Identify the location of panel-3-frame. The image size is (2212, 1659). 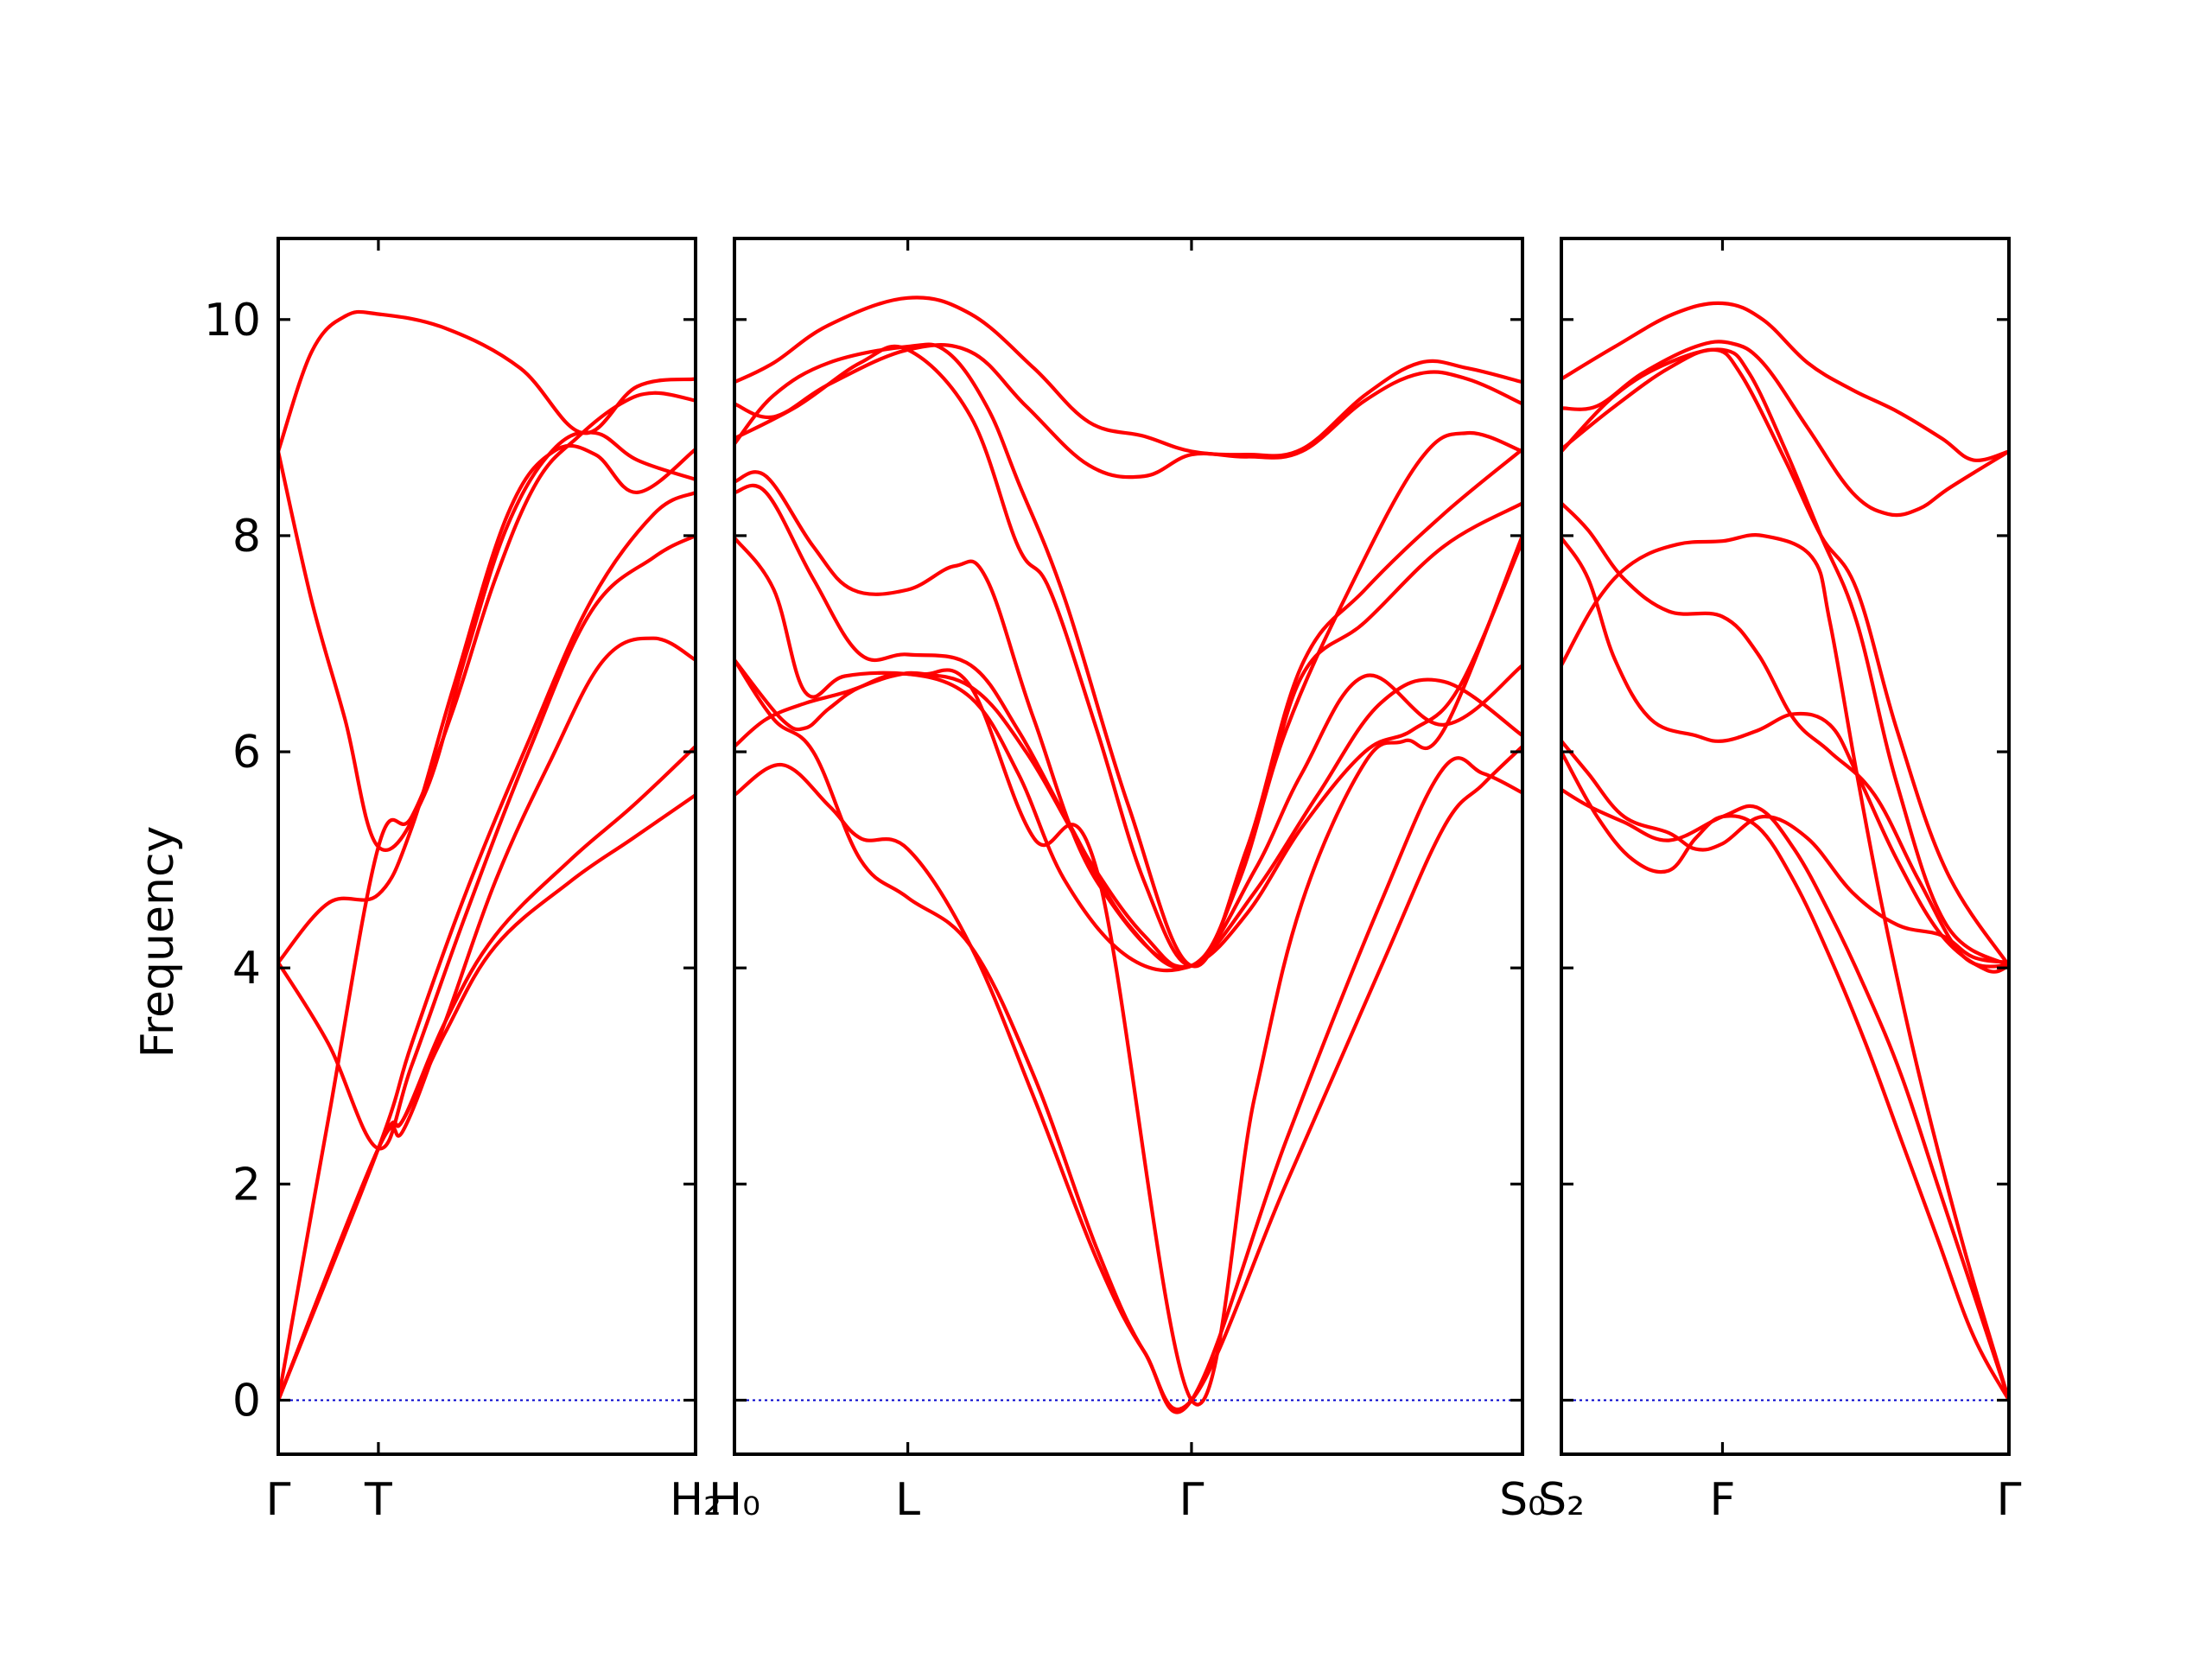
(1785, 846).